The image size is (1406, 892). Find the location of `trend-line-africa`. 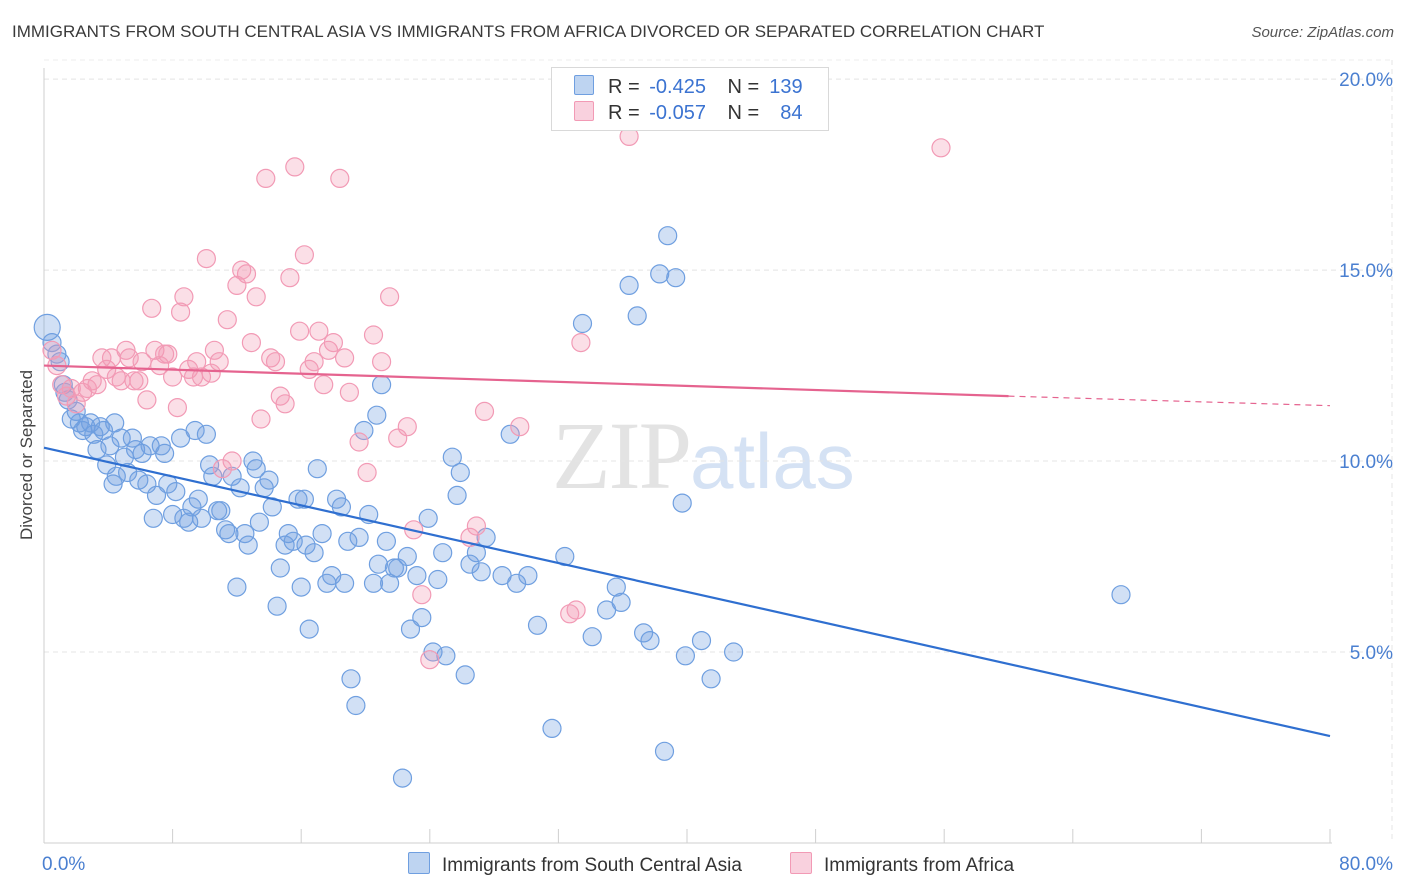

trend-line-africa is located at coordinates (526, 381).